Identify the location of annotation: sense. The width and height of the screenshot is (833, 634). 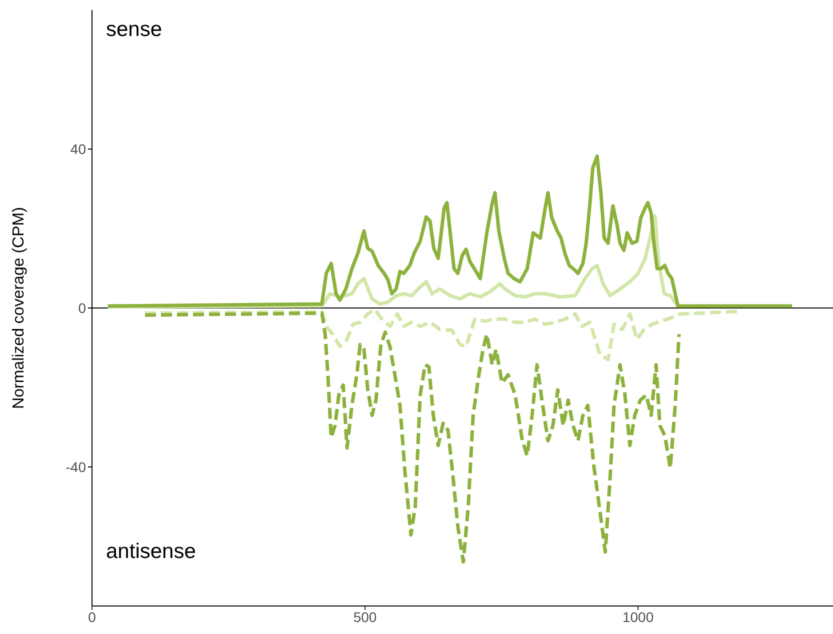
(134, 30).